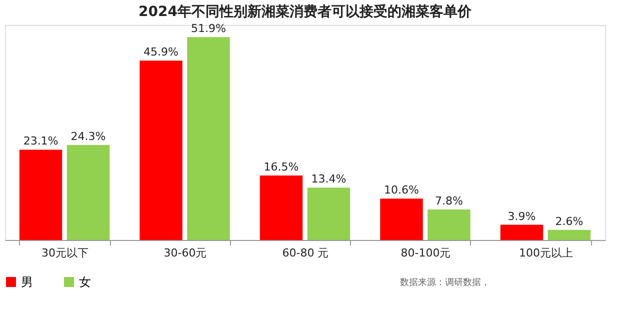  What do you see at coordinates (448, 201) in the screenshot?
I see `data-label: 7.8%` at bounding box center [448, 201].